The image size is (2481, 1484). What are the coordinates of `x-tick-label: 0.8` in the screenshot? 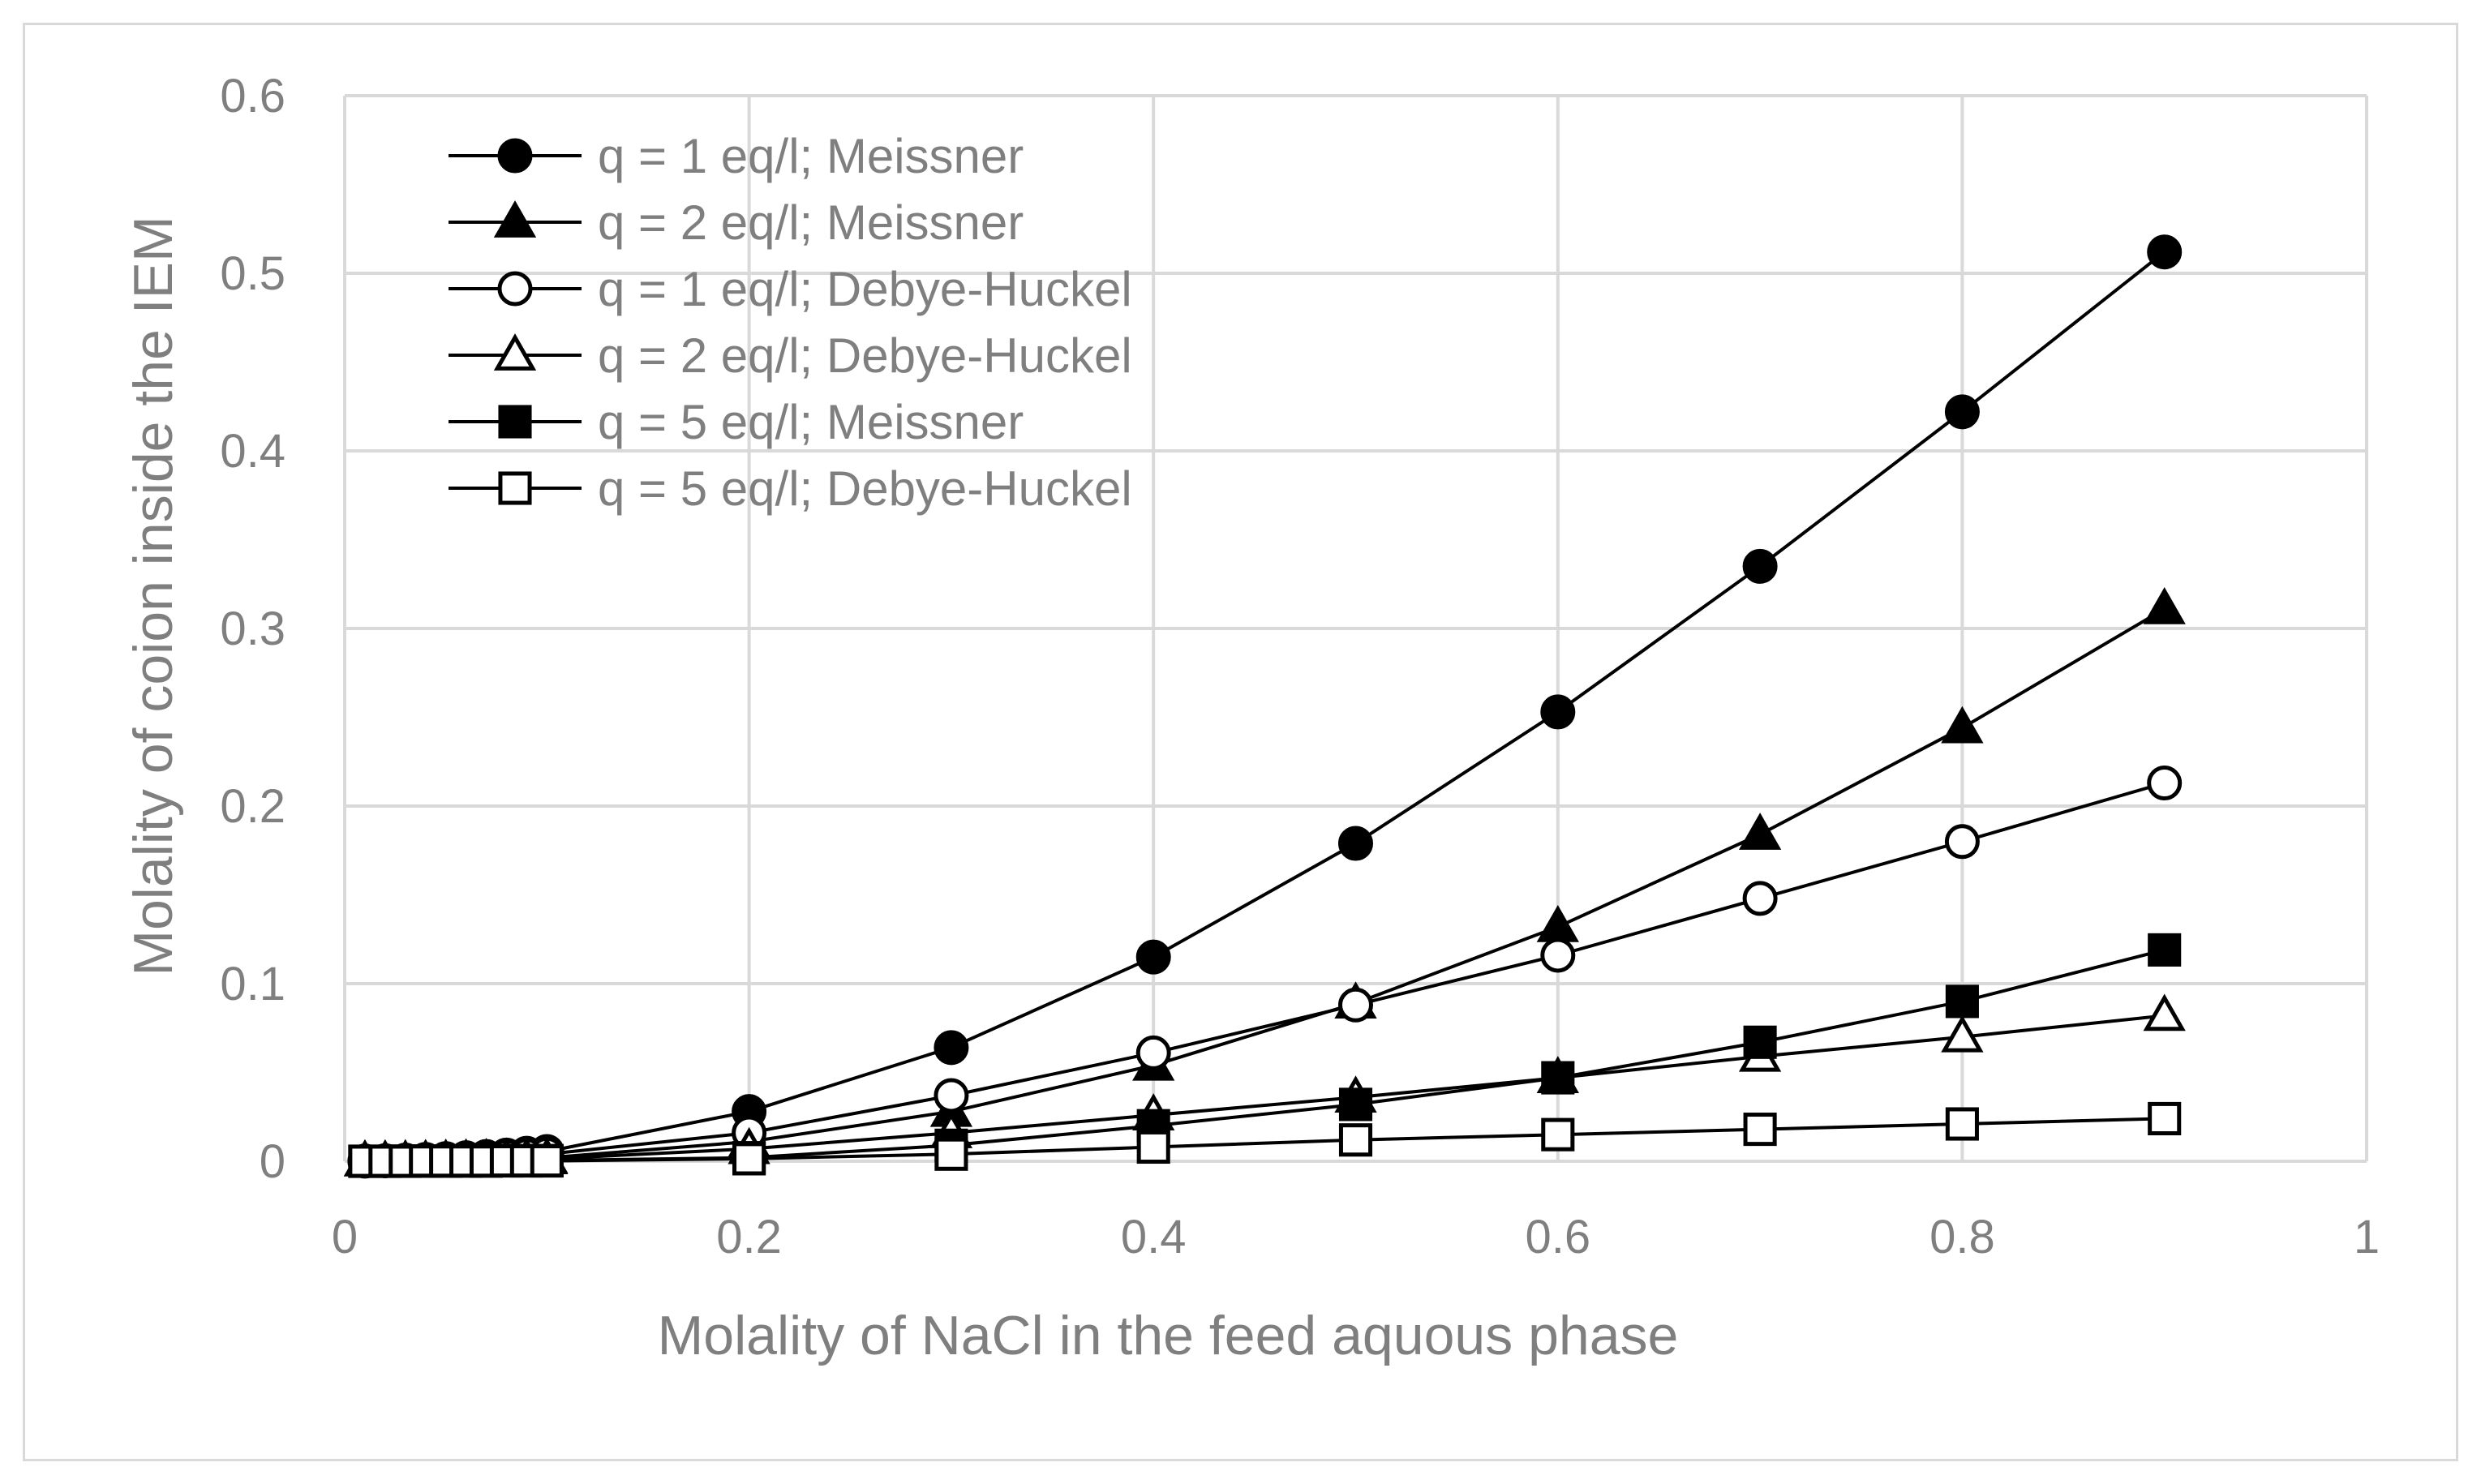 It's located at (1962, 1237).